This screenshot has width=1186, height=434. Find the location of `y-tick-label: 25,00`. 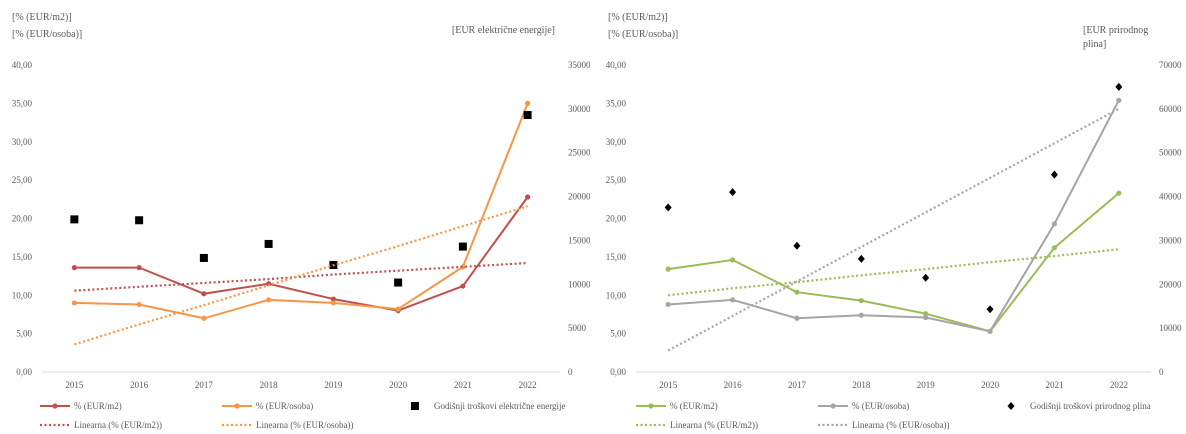

y-tick-label: 25,00 is located at coordinates (22, 180).